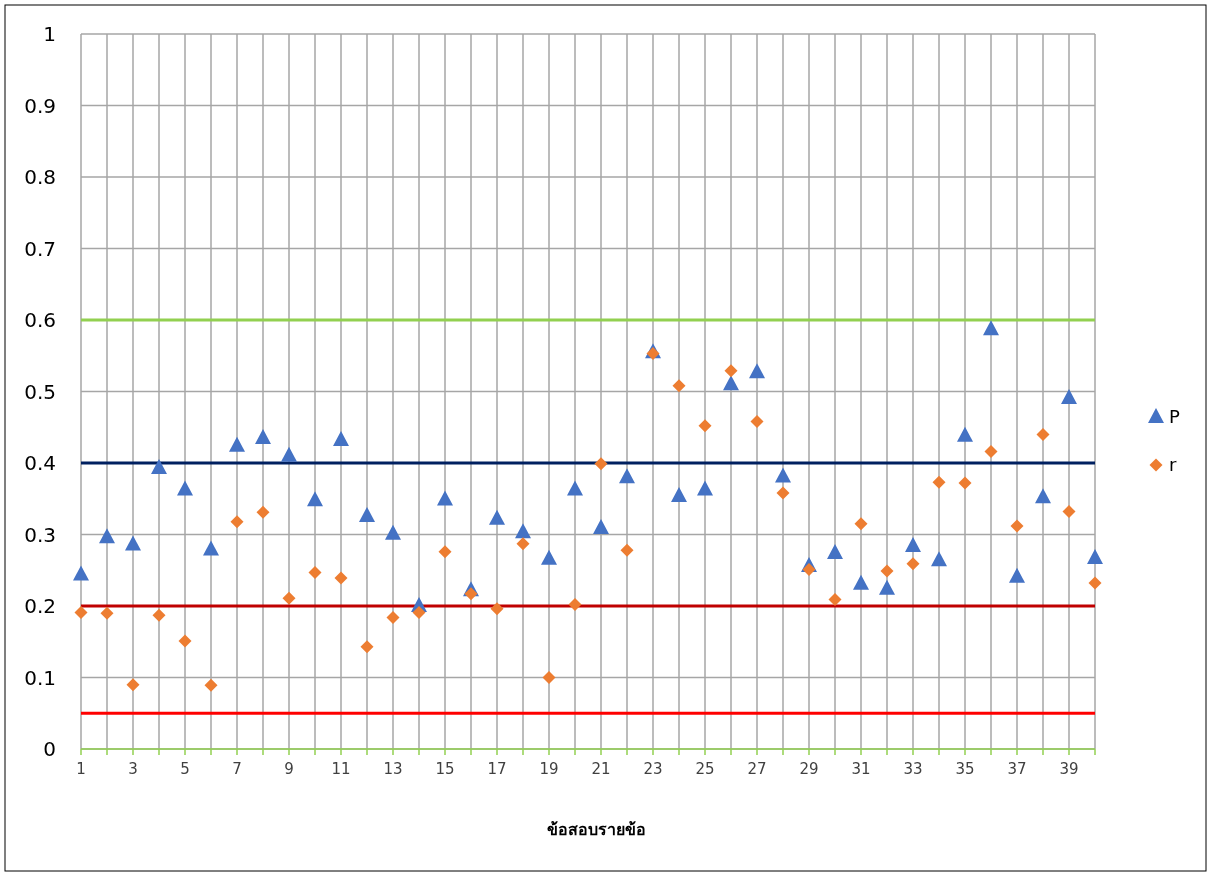 This screenshot has width=1207, height=872. Describe the element at coordinates (133, 769) in the screenshot. I see `x-tick-label: 3` at that location.